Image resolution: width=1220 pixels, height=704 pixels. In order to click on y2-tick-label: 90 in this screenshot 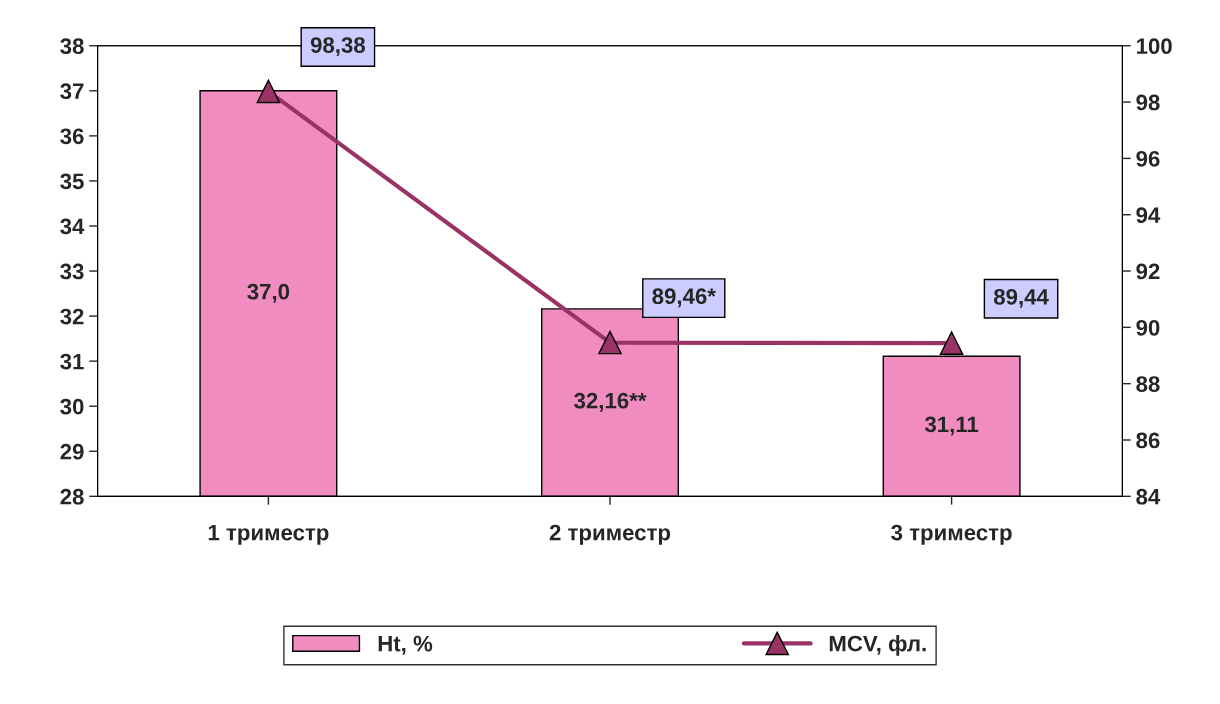, I will do `click(1148, 327)`.